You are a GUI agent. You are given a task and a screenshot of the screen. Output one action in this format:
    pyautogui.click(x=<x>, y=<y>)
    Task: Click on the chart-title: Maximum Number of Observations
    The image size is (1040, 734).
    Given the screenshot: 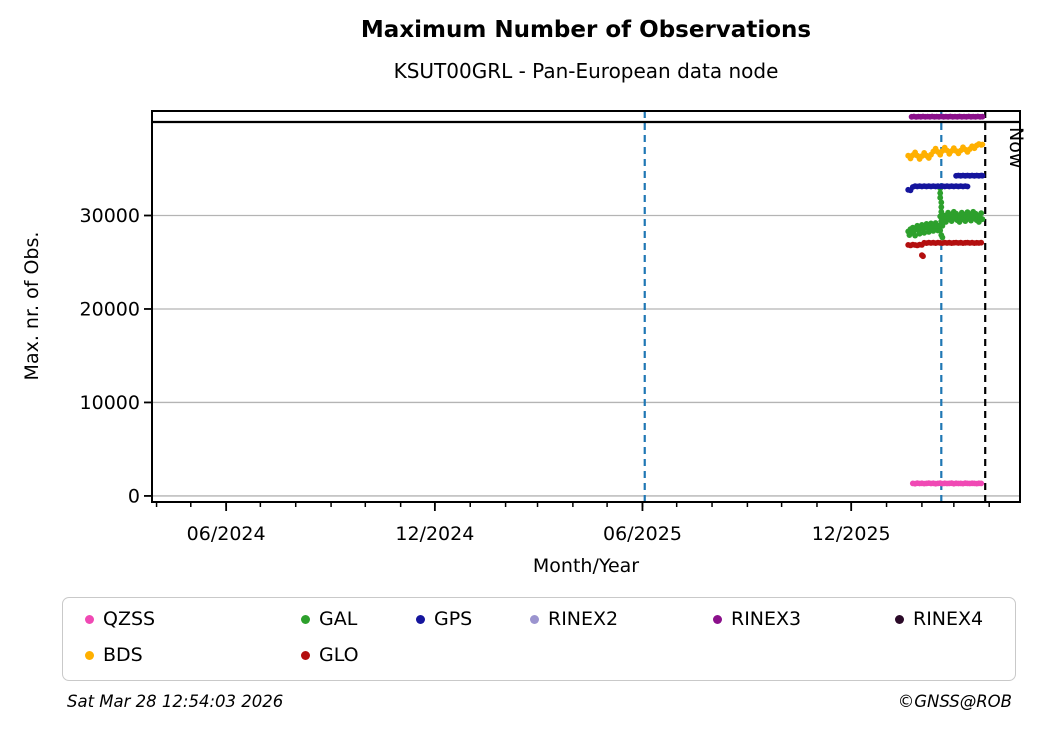 What is the action you would take?
    pyautogui.click(x=586, y=30)
    